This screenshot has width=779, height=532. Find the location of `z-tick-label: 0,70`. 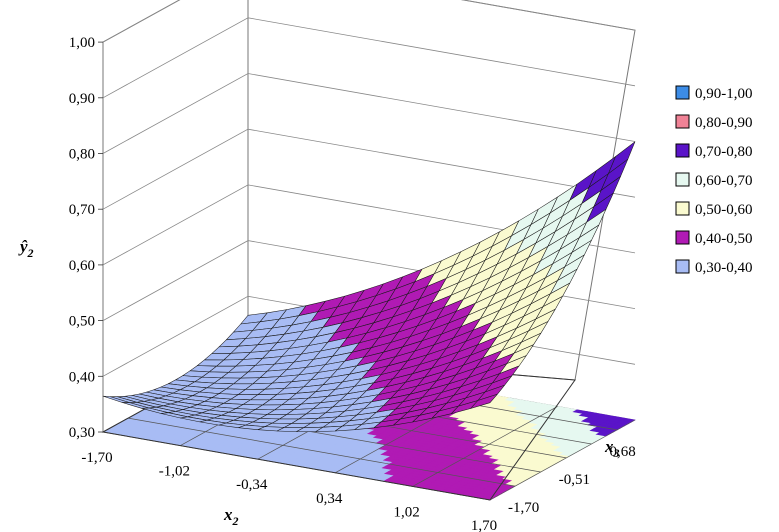

z-tick-label: 0,70 is located at coordinates (82, 210).